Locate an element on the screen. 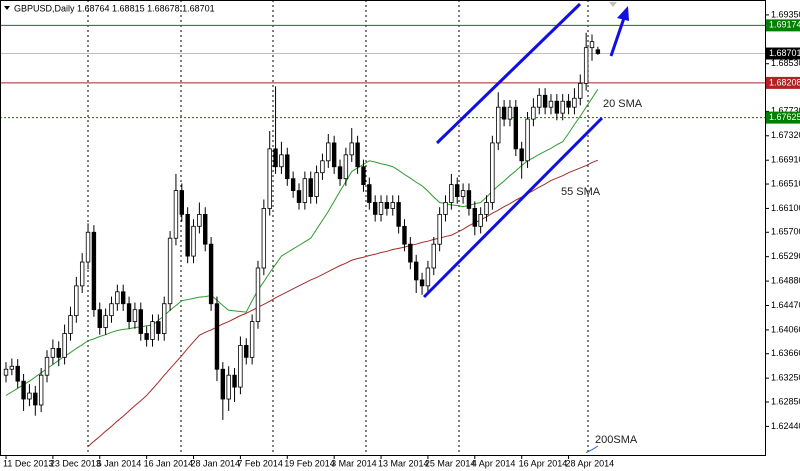 This screenshot has height=471, width=800. y-tick-label: 1.65290 is located at coordinates (785, 256).